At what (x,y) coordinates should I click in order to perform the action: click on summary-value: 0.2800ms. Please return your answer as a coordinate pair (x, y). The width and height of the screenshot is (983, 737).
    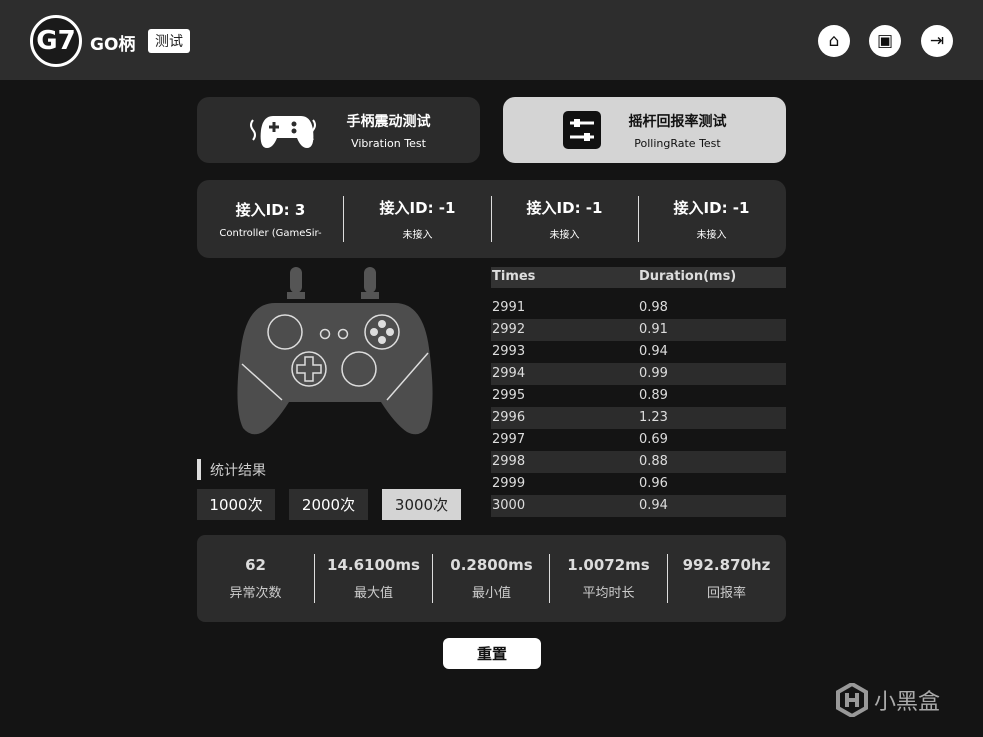
    Looking at the image, I should click on (491, 565).